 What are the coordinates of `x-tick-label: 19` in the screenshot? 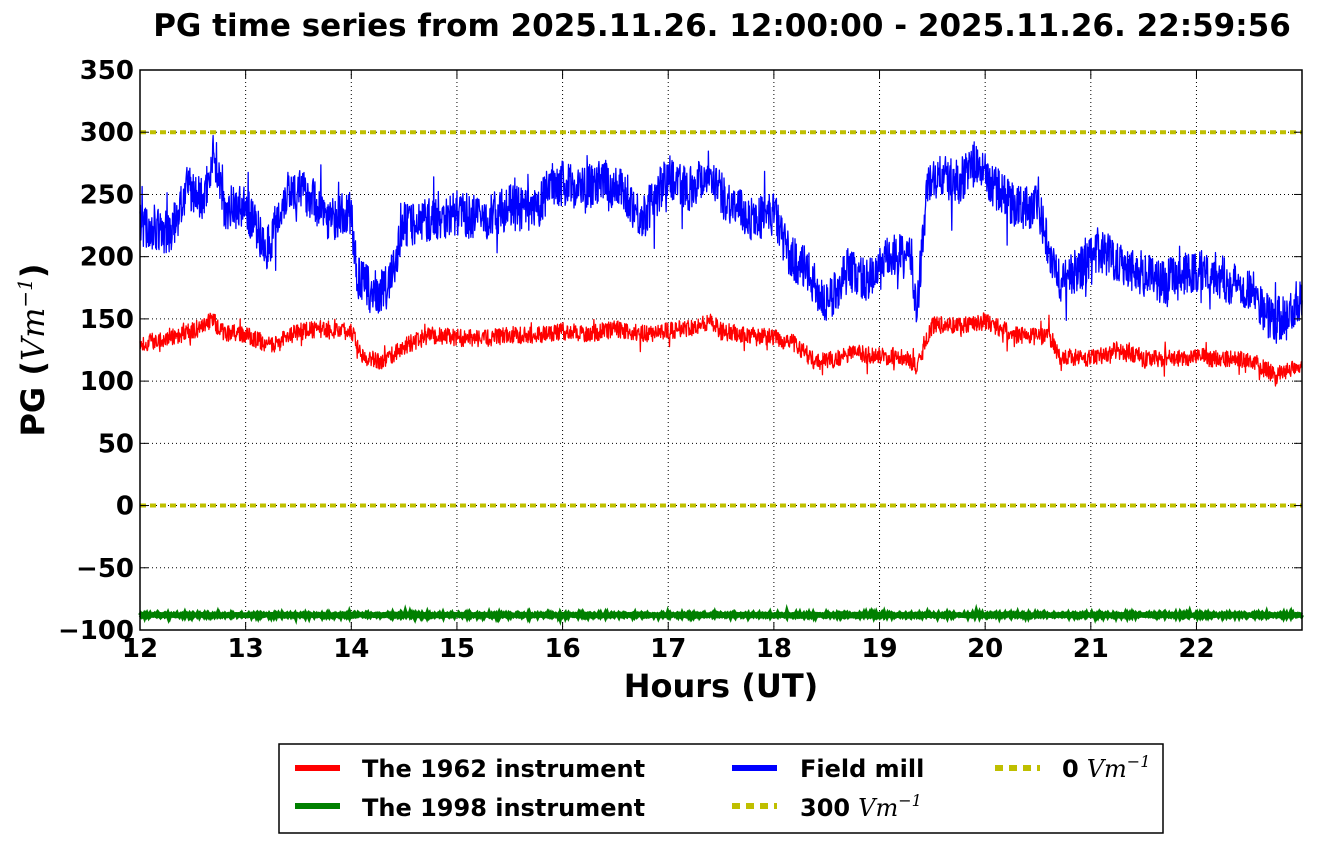 It's located at (879, 649).